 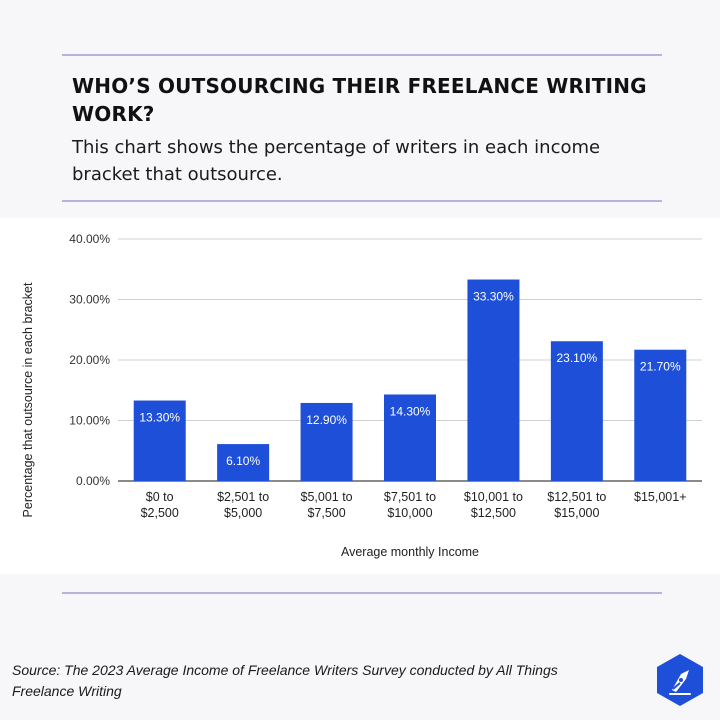 What do you see at coordinates (362, 201) in the screenshot?
I see `middle-divider` at bounding box center [362, 201].